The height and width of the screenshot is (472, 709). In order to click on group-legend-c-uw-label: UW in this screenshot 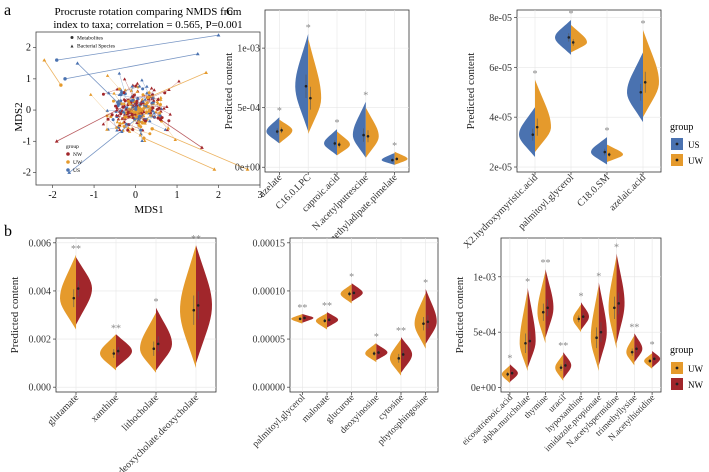, I will do `click(695, 161)`.